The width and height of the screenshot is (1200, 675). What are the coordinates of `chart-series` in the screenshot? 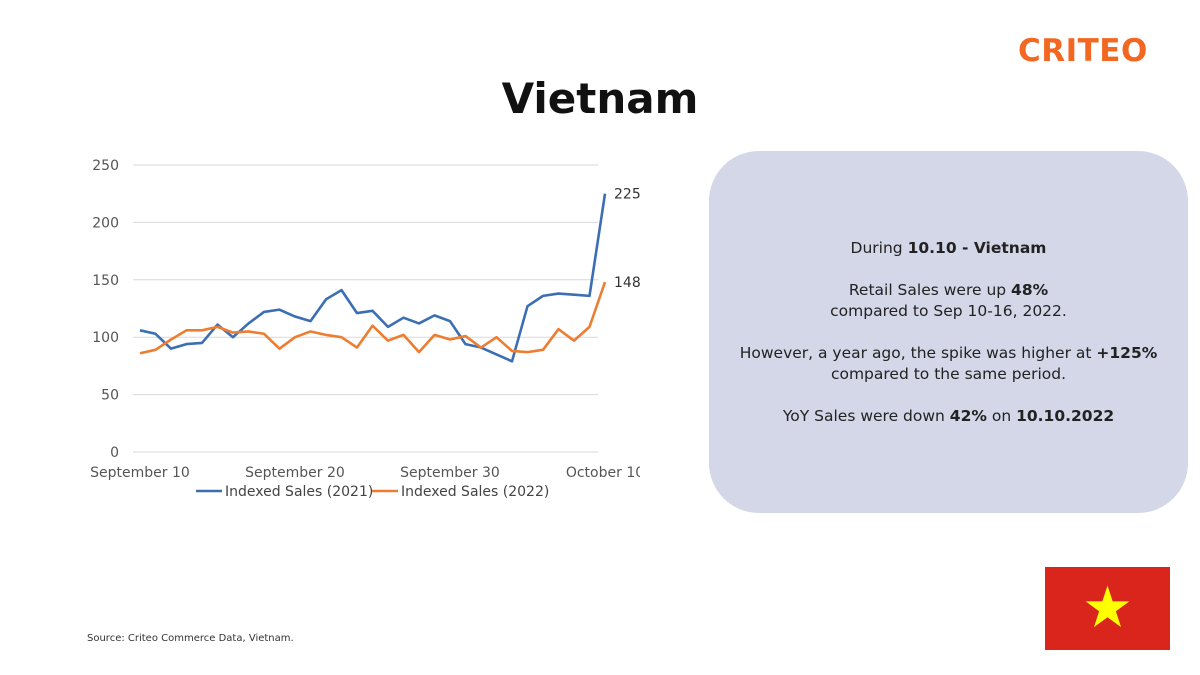 It's located at (373, 278).